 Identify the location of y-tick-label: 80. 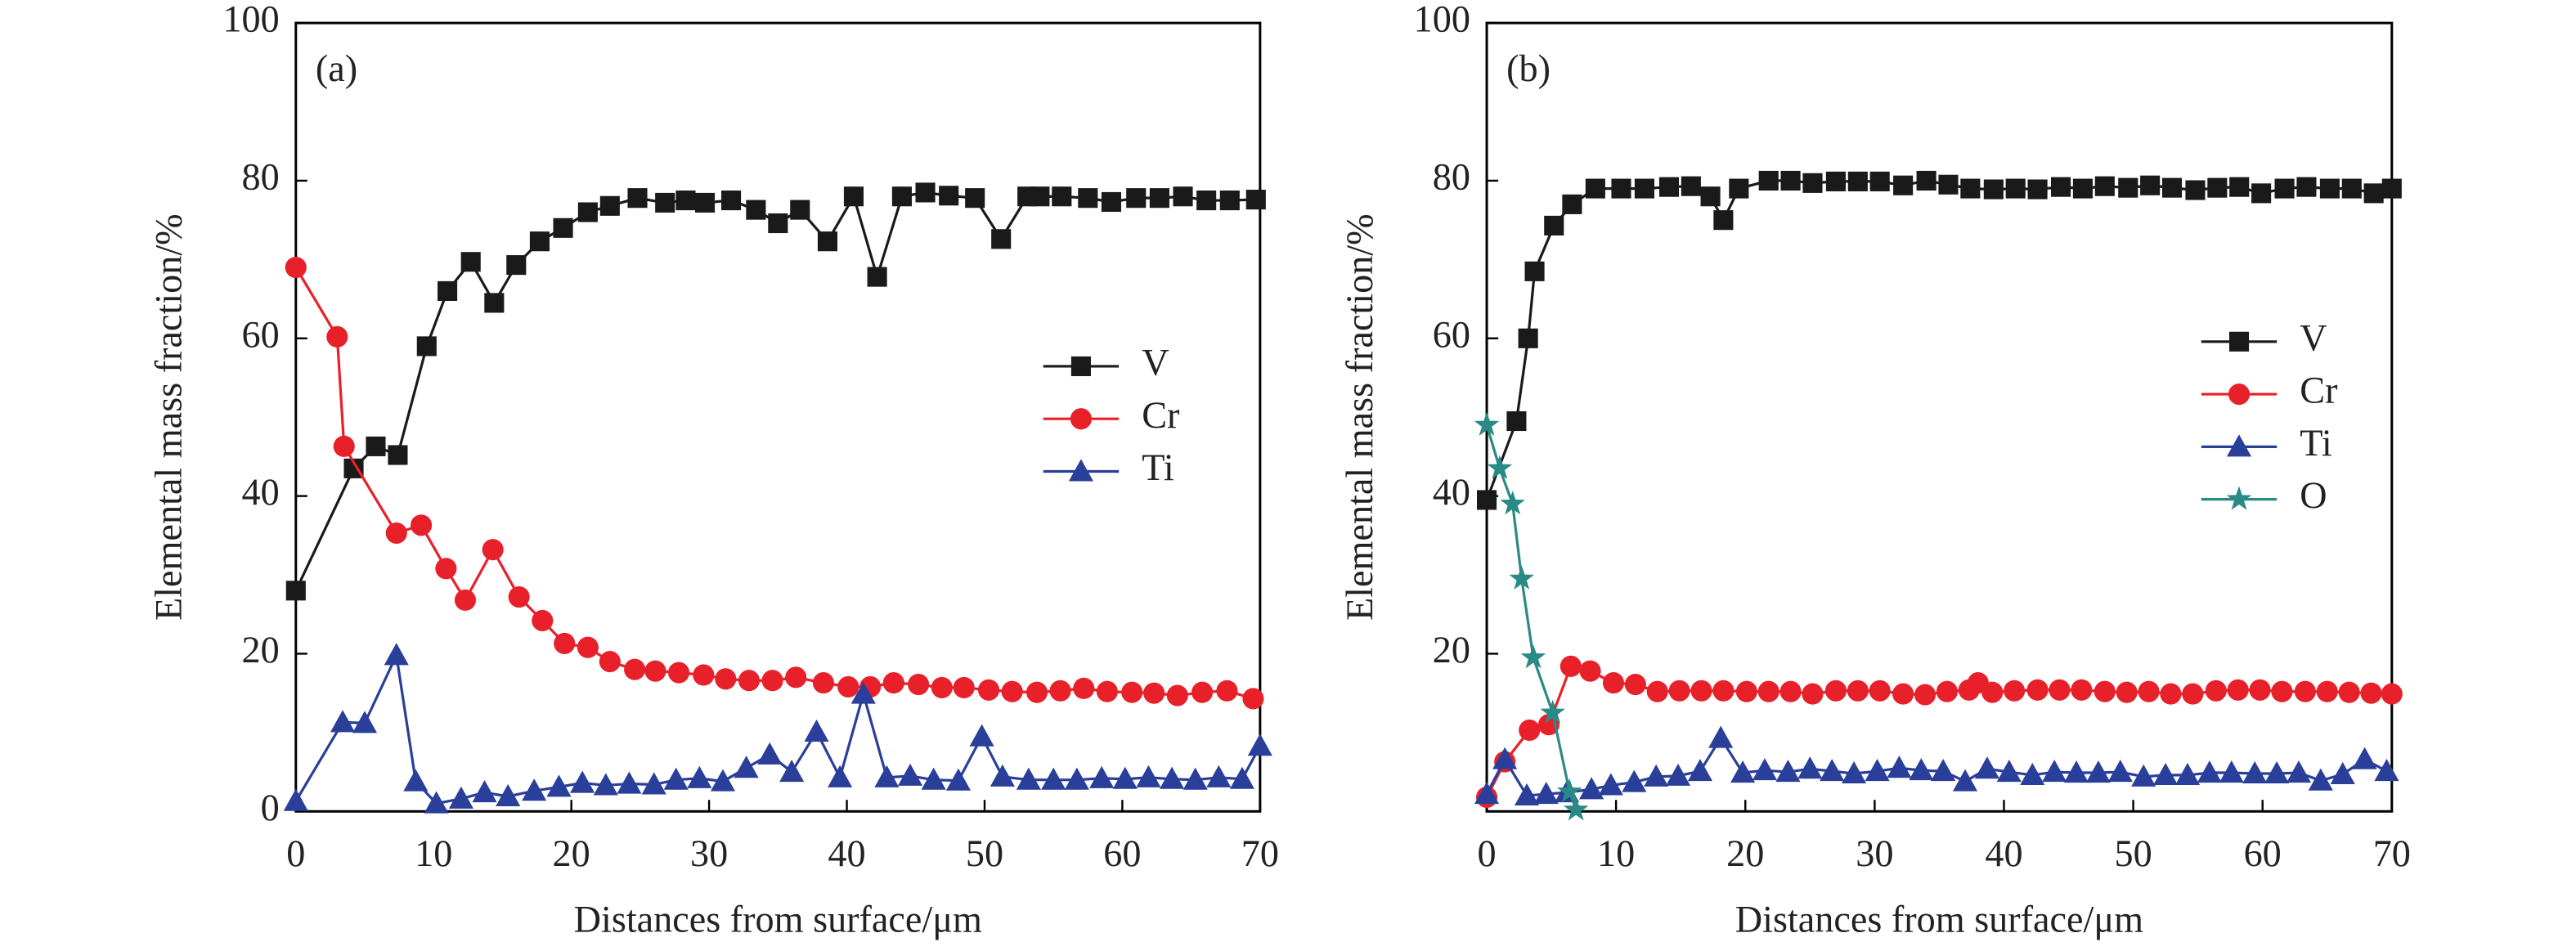
(1451, 177).